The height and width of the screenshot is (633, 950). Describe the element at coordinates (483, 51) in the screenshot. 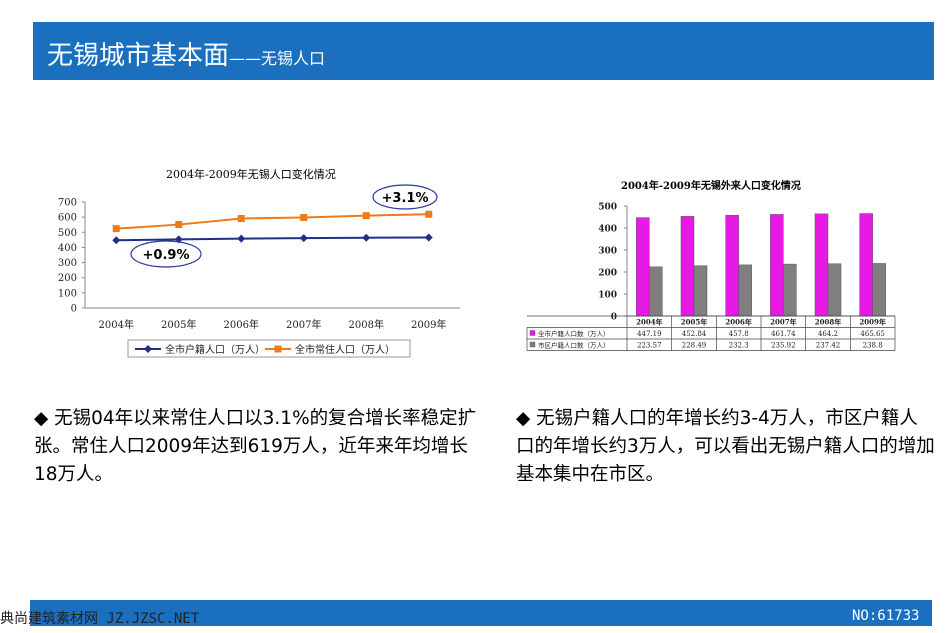

I see `header-bar: 无锡城市基本面——无锡人口` at that location.